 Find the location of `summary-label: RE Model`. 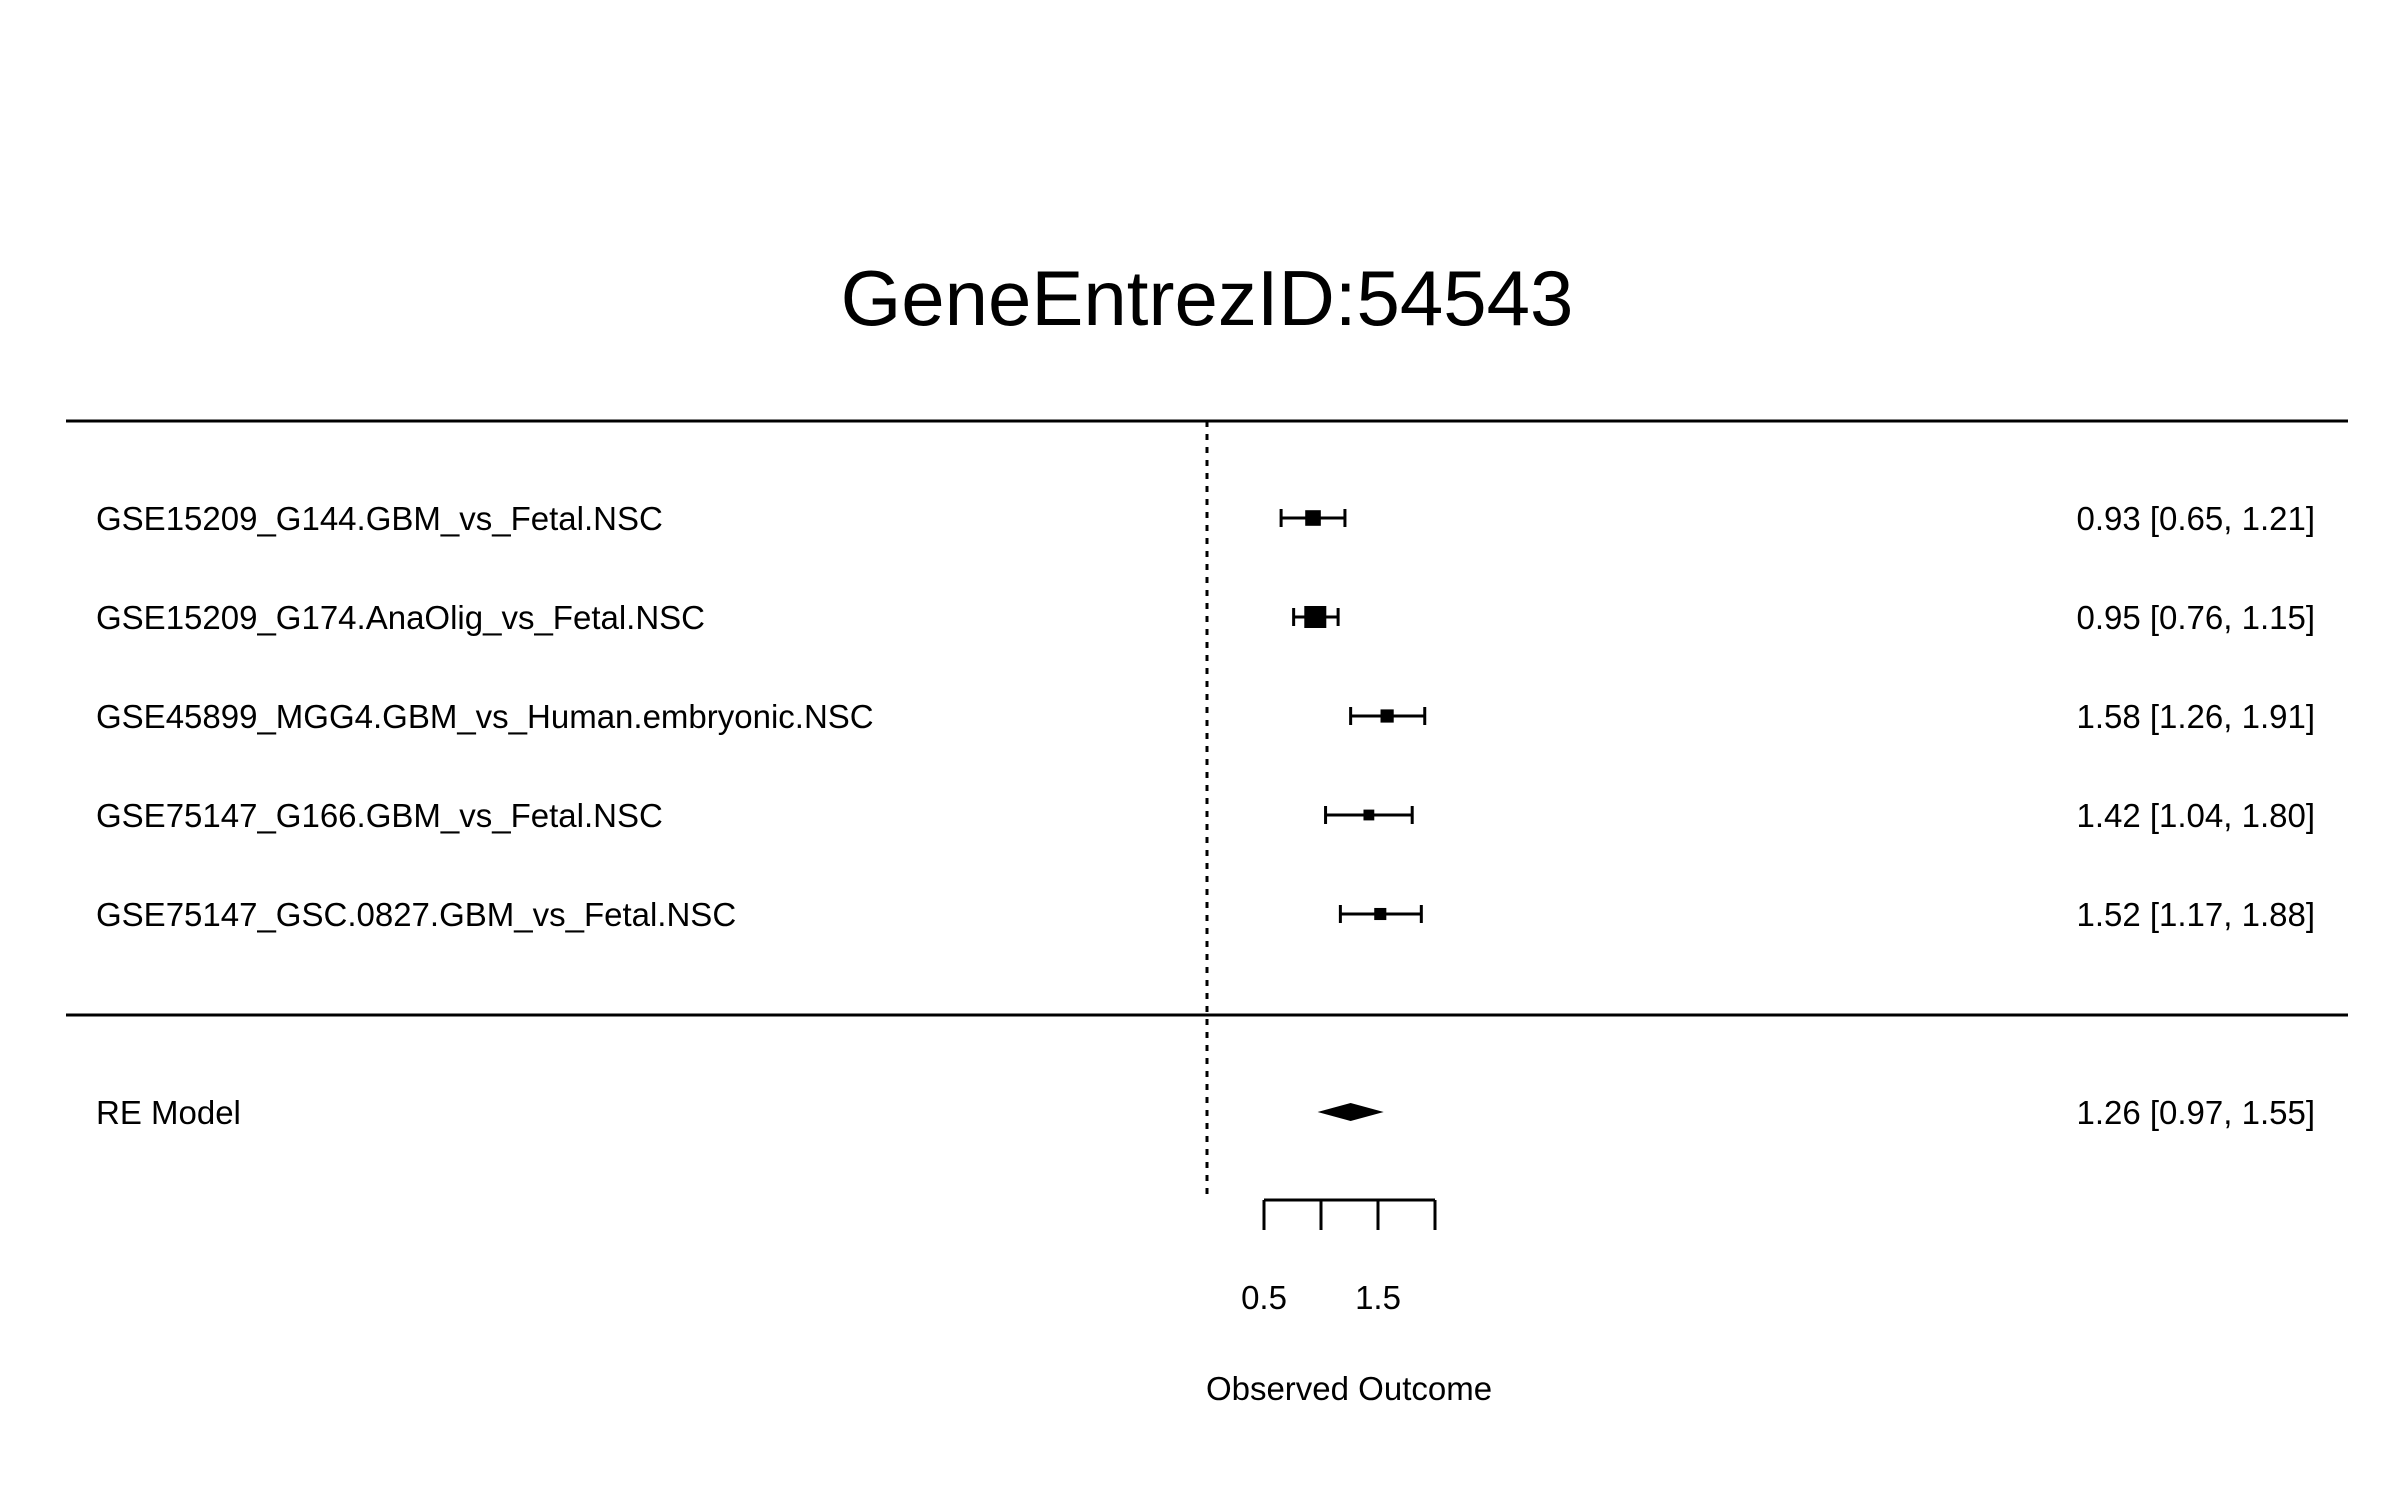

summary-label: RE Model is located at coordinates (168, 1112).